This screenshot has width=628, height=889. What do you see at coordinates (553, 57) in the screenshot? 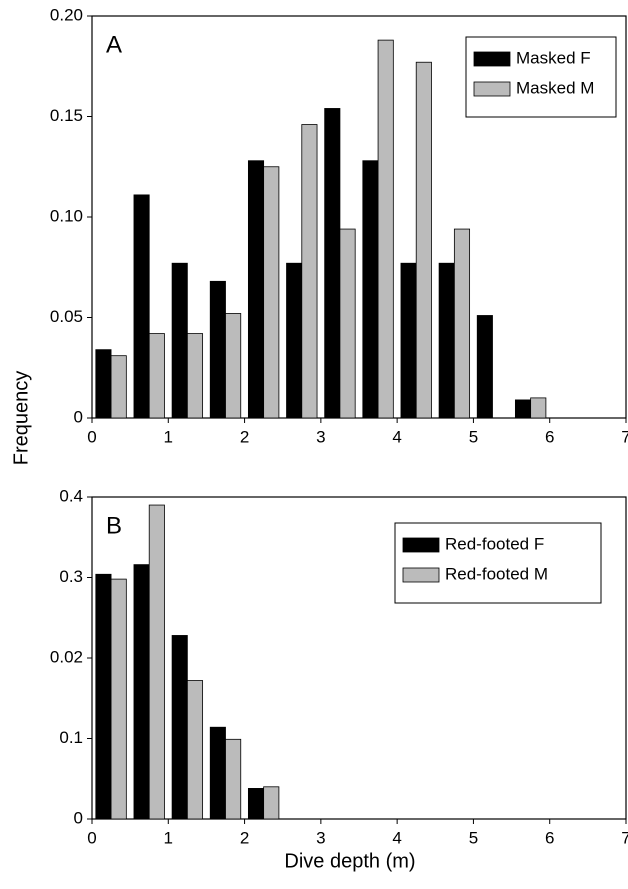
I see `legend-label: Masked F` at bounding box center [553, 57].